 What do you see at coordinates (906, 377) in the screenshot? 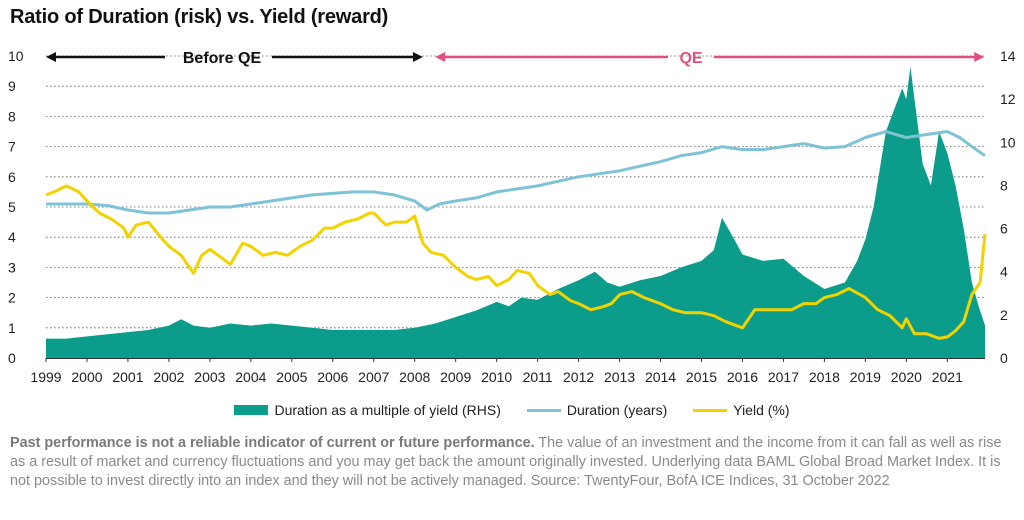
I see `x-tick-label: 2020` at bounding box center [906, 377].